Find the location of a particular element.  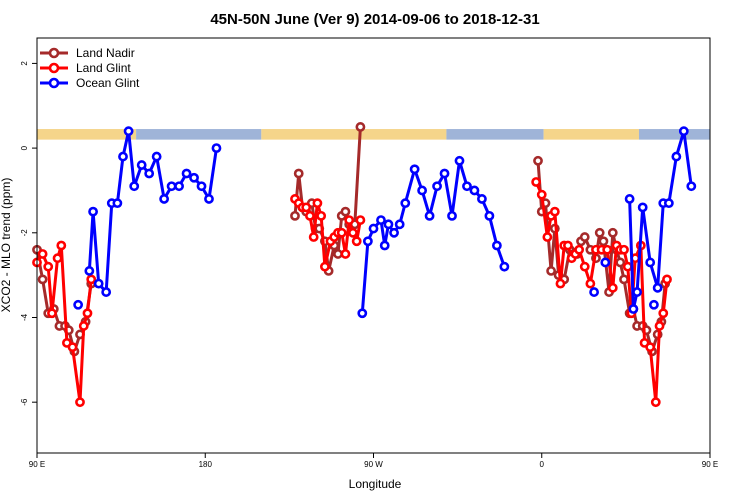

y-axis-label: XCO2 - MLO trend (ppm) is located at coordinates (6, 245).